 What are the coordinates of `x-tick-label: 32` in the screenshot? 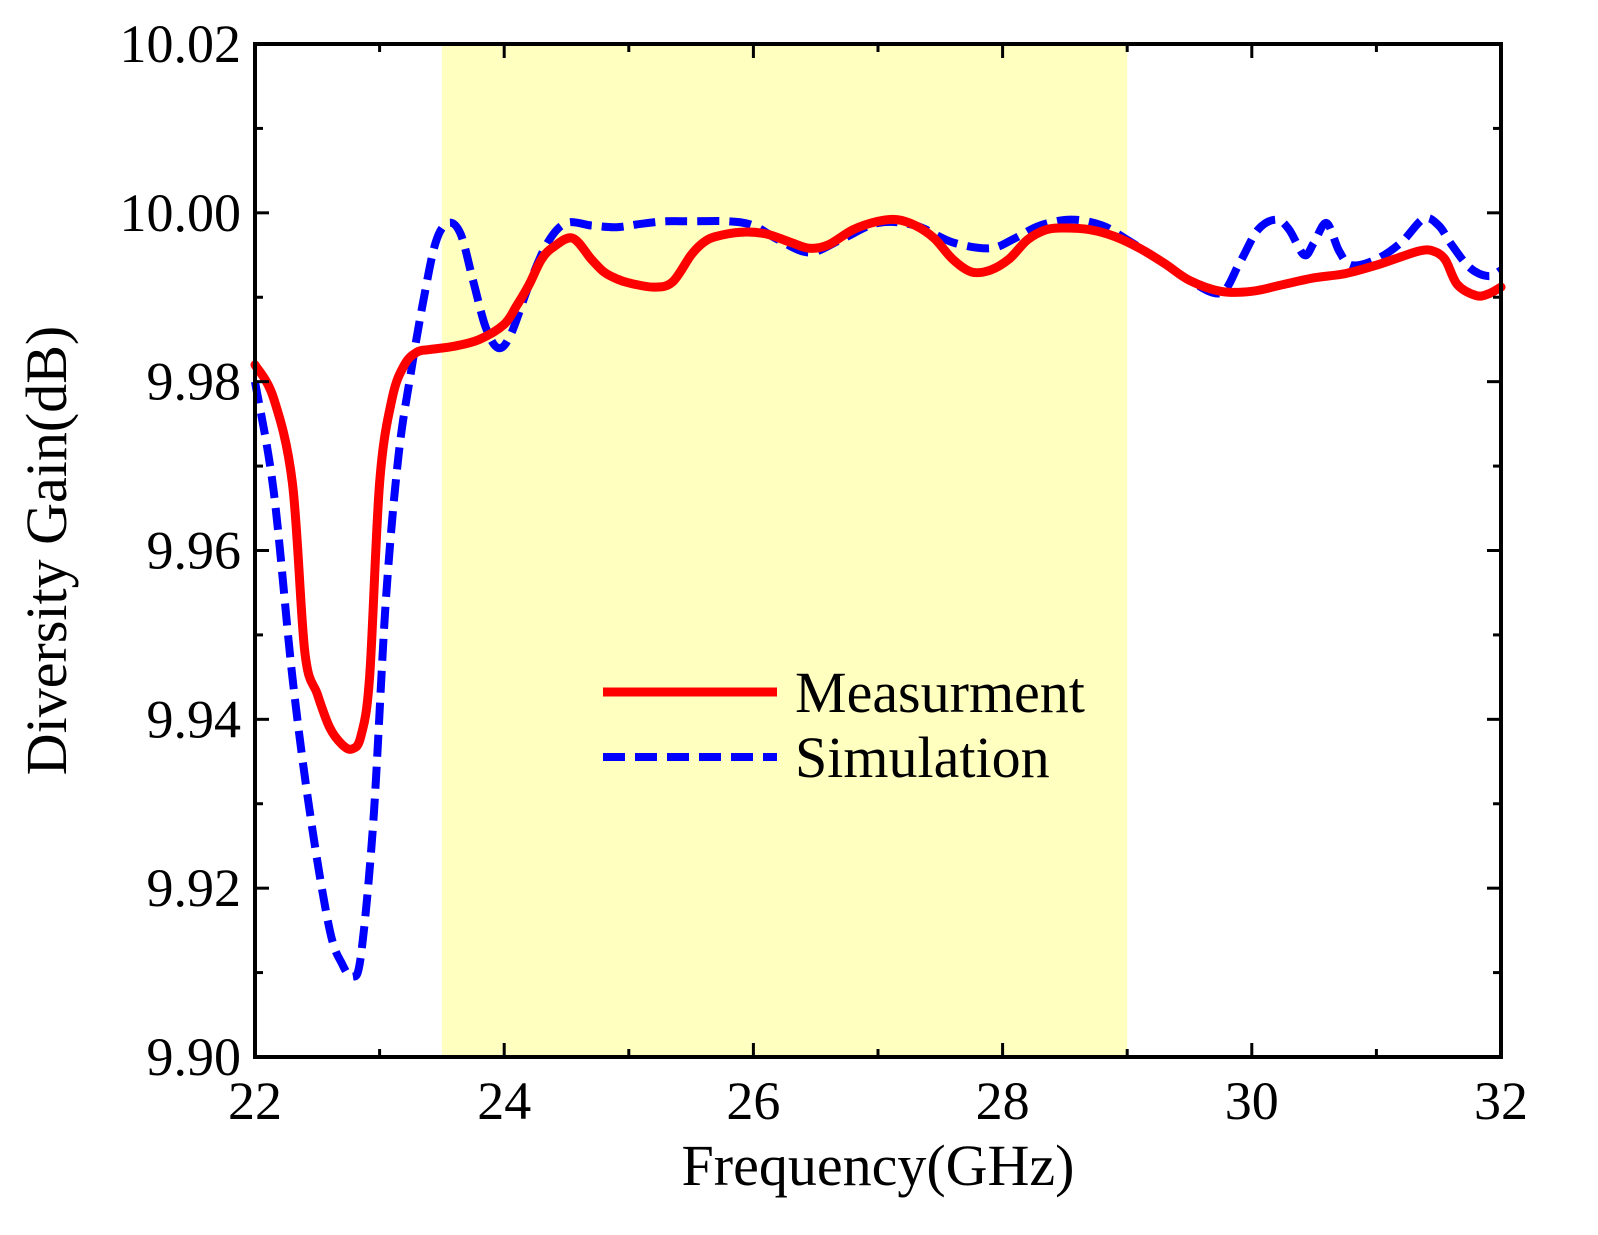 It's located at (1501, 1101).